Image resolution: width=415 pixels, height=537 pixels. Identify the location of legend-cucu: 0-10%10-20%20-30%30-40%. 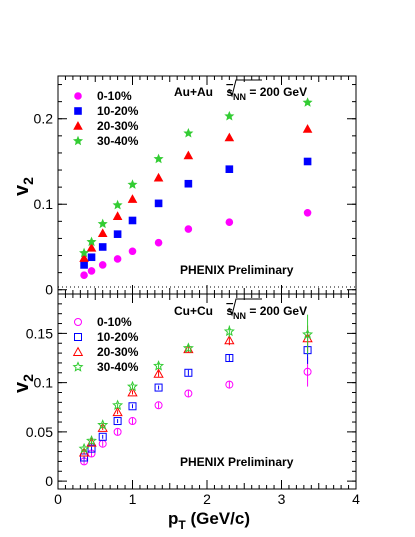
(105, 344).